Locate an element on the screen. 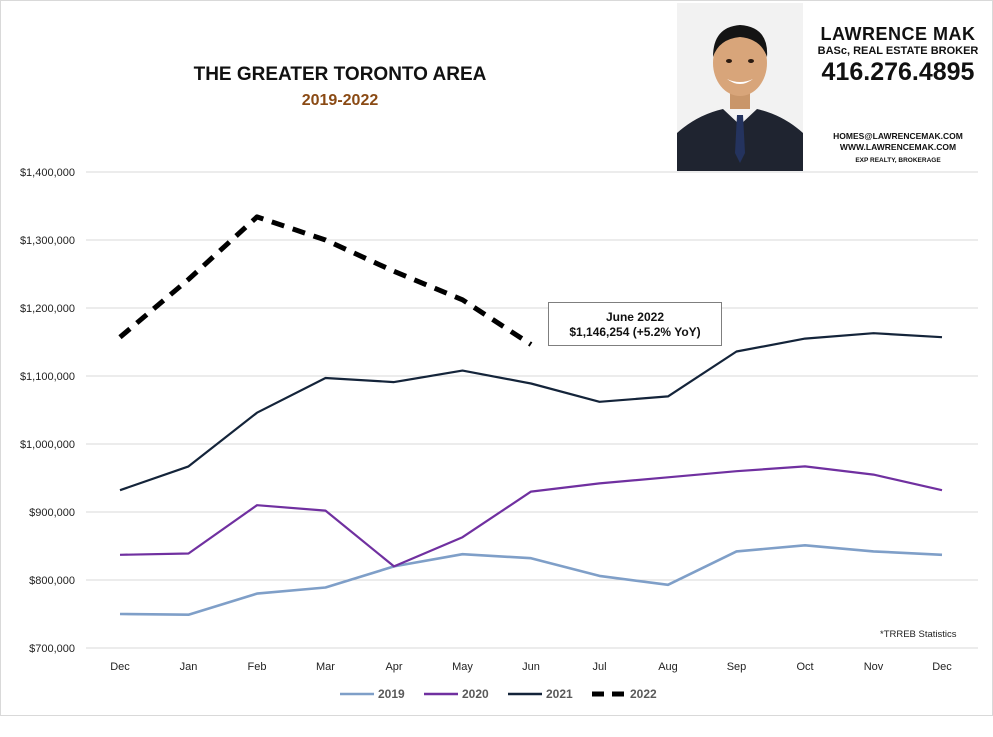 The image size is (993, 737). x-tick-label: May is located at coordinates (462, 667).